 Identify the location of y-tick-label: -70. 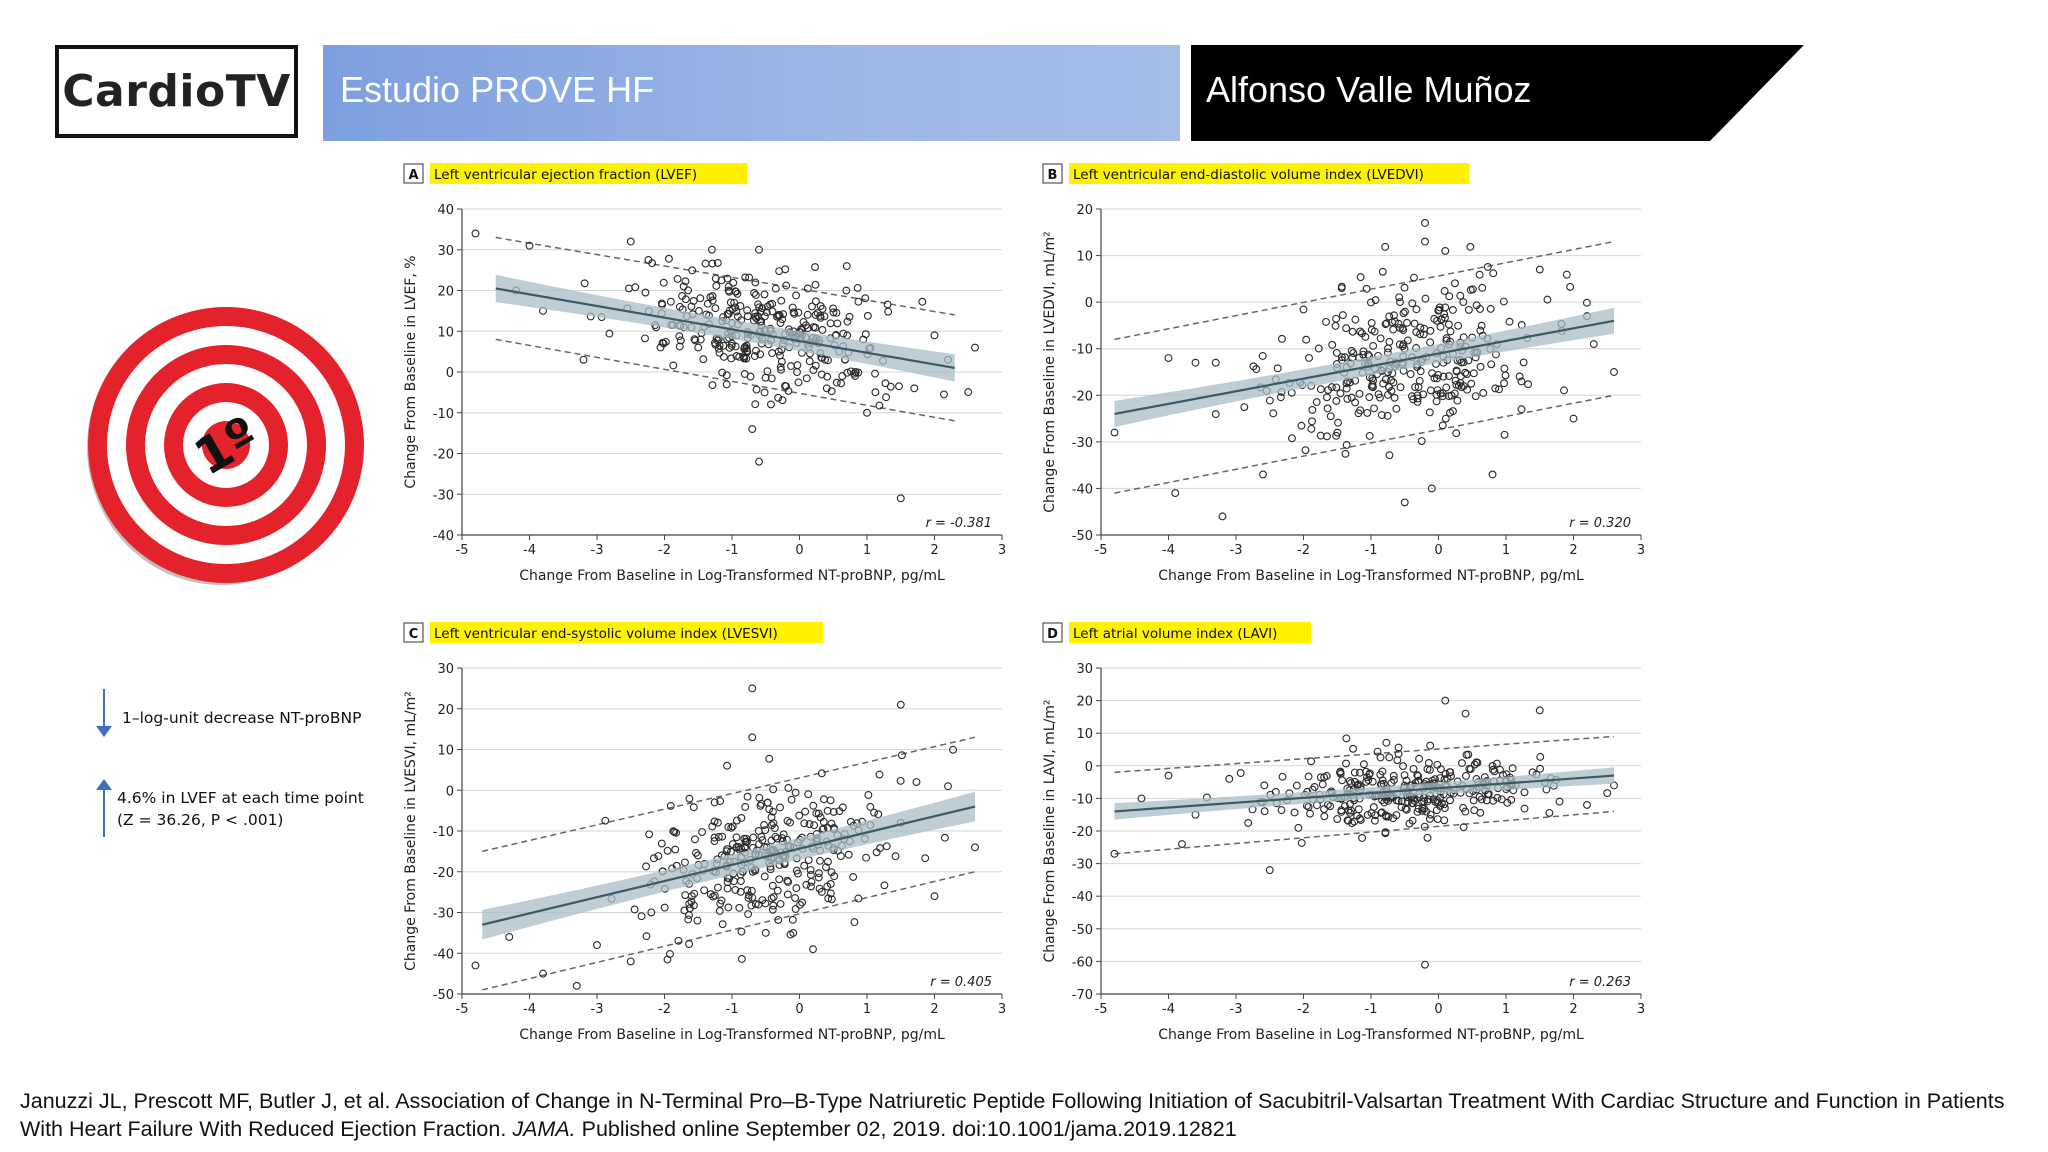
(1082, 995).